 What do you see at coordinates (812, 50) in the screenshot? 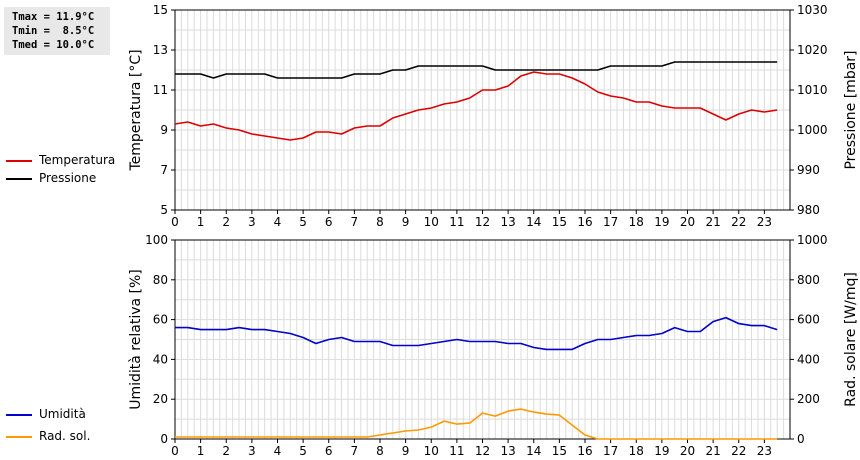
I see `panel1-y2-tick-label: 1020` at bounding box center [812, 50].